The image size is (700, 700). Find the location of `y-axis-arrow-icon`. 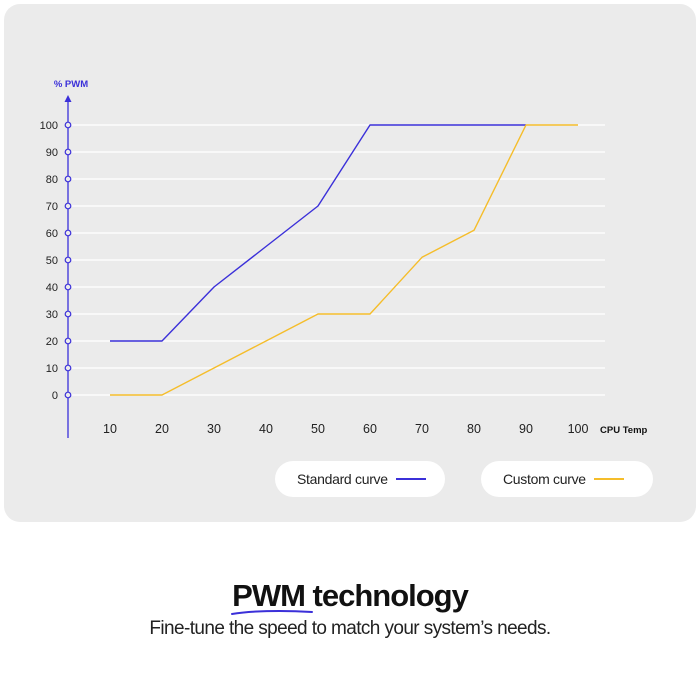

y-axis-arrow-icon is located at coordinates (68, 98).